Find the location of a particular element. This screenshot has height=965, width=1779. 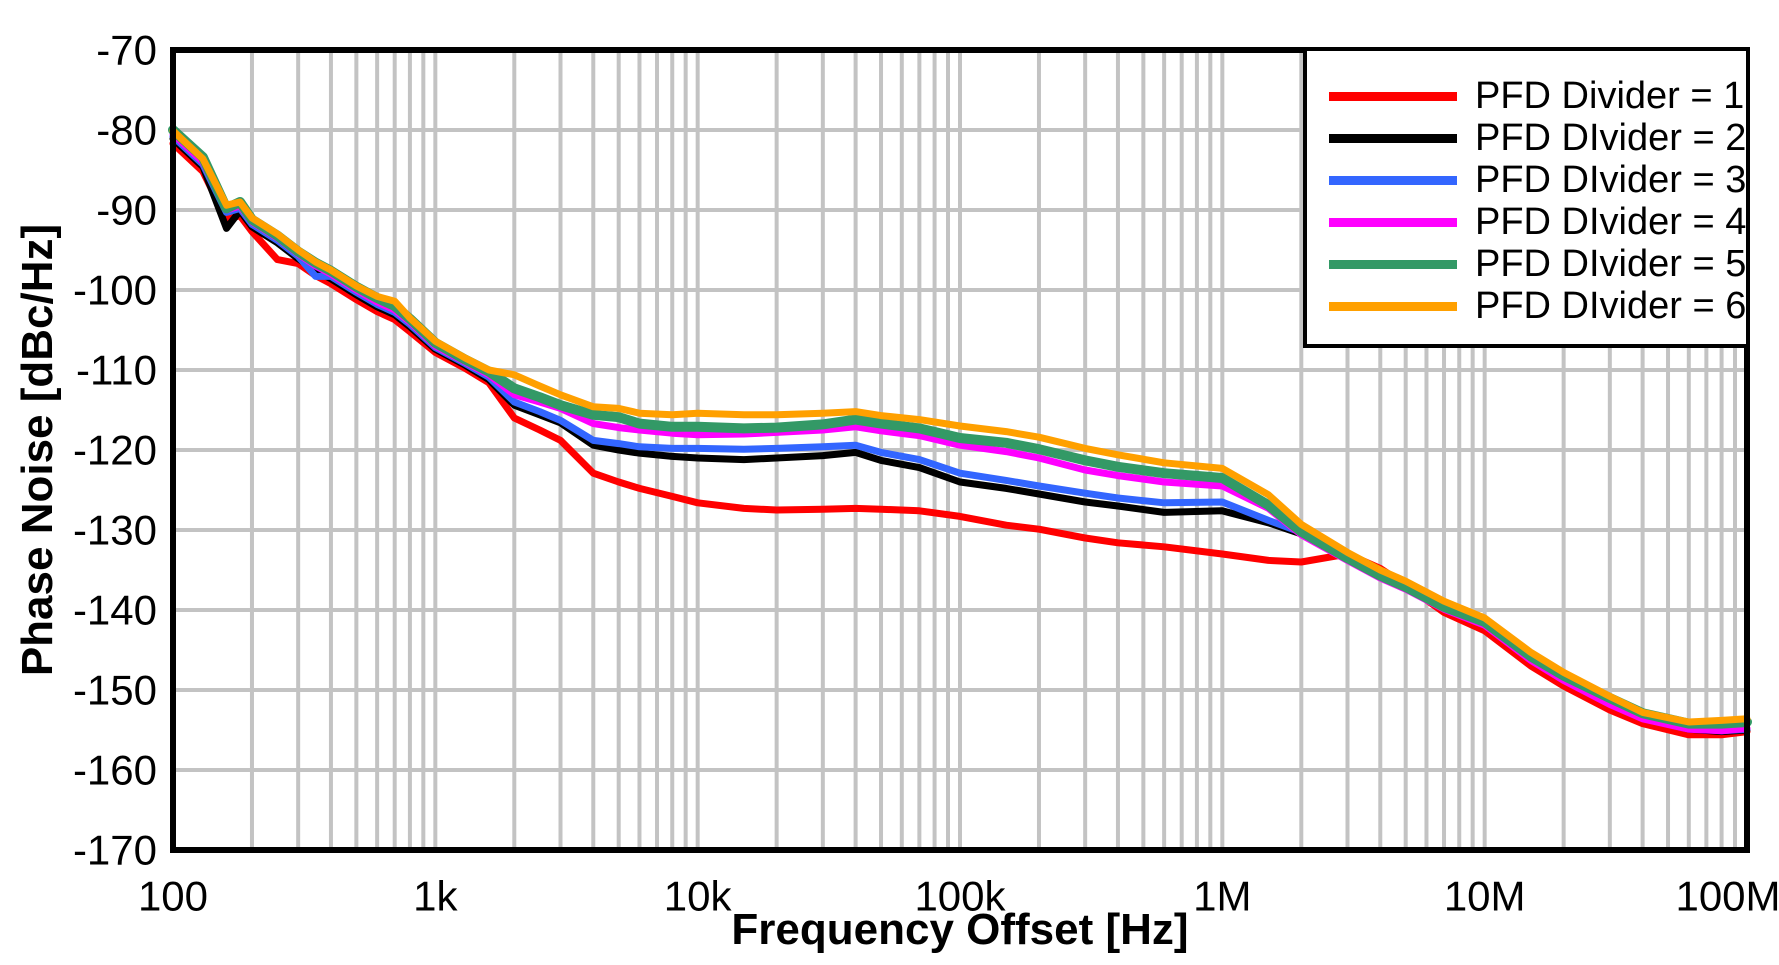

y-tick-label: -90 is located at coordinates (126, 210).